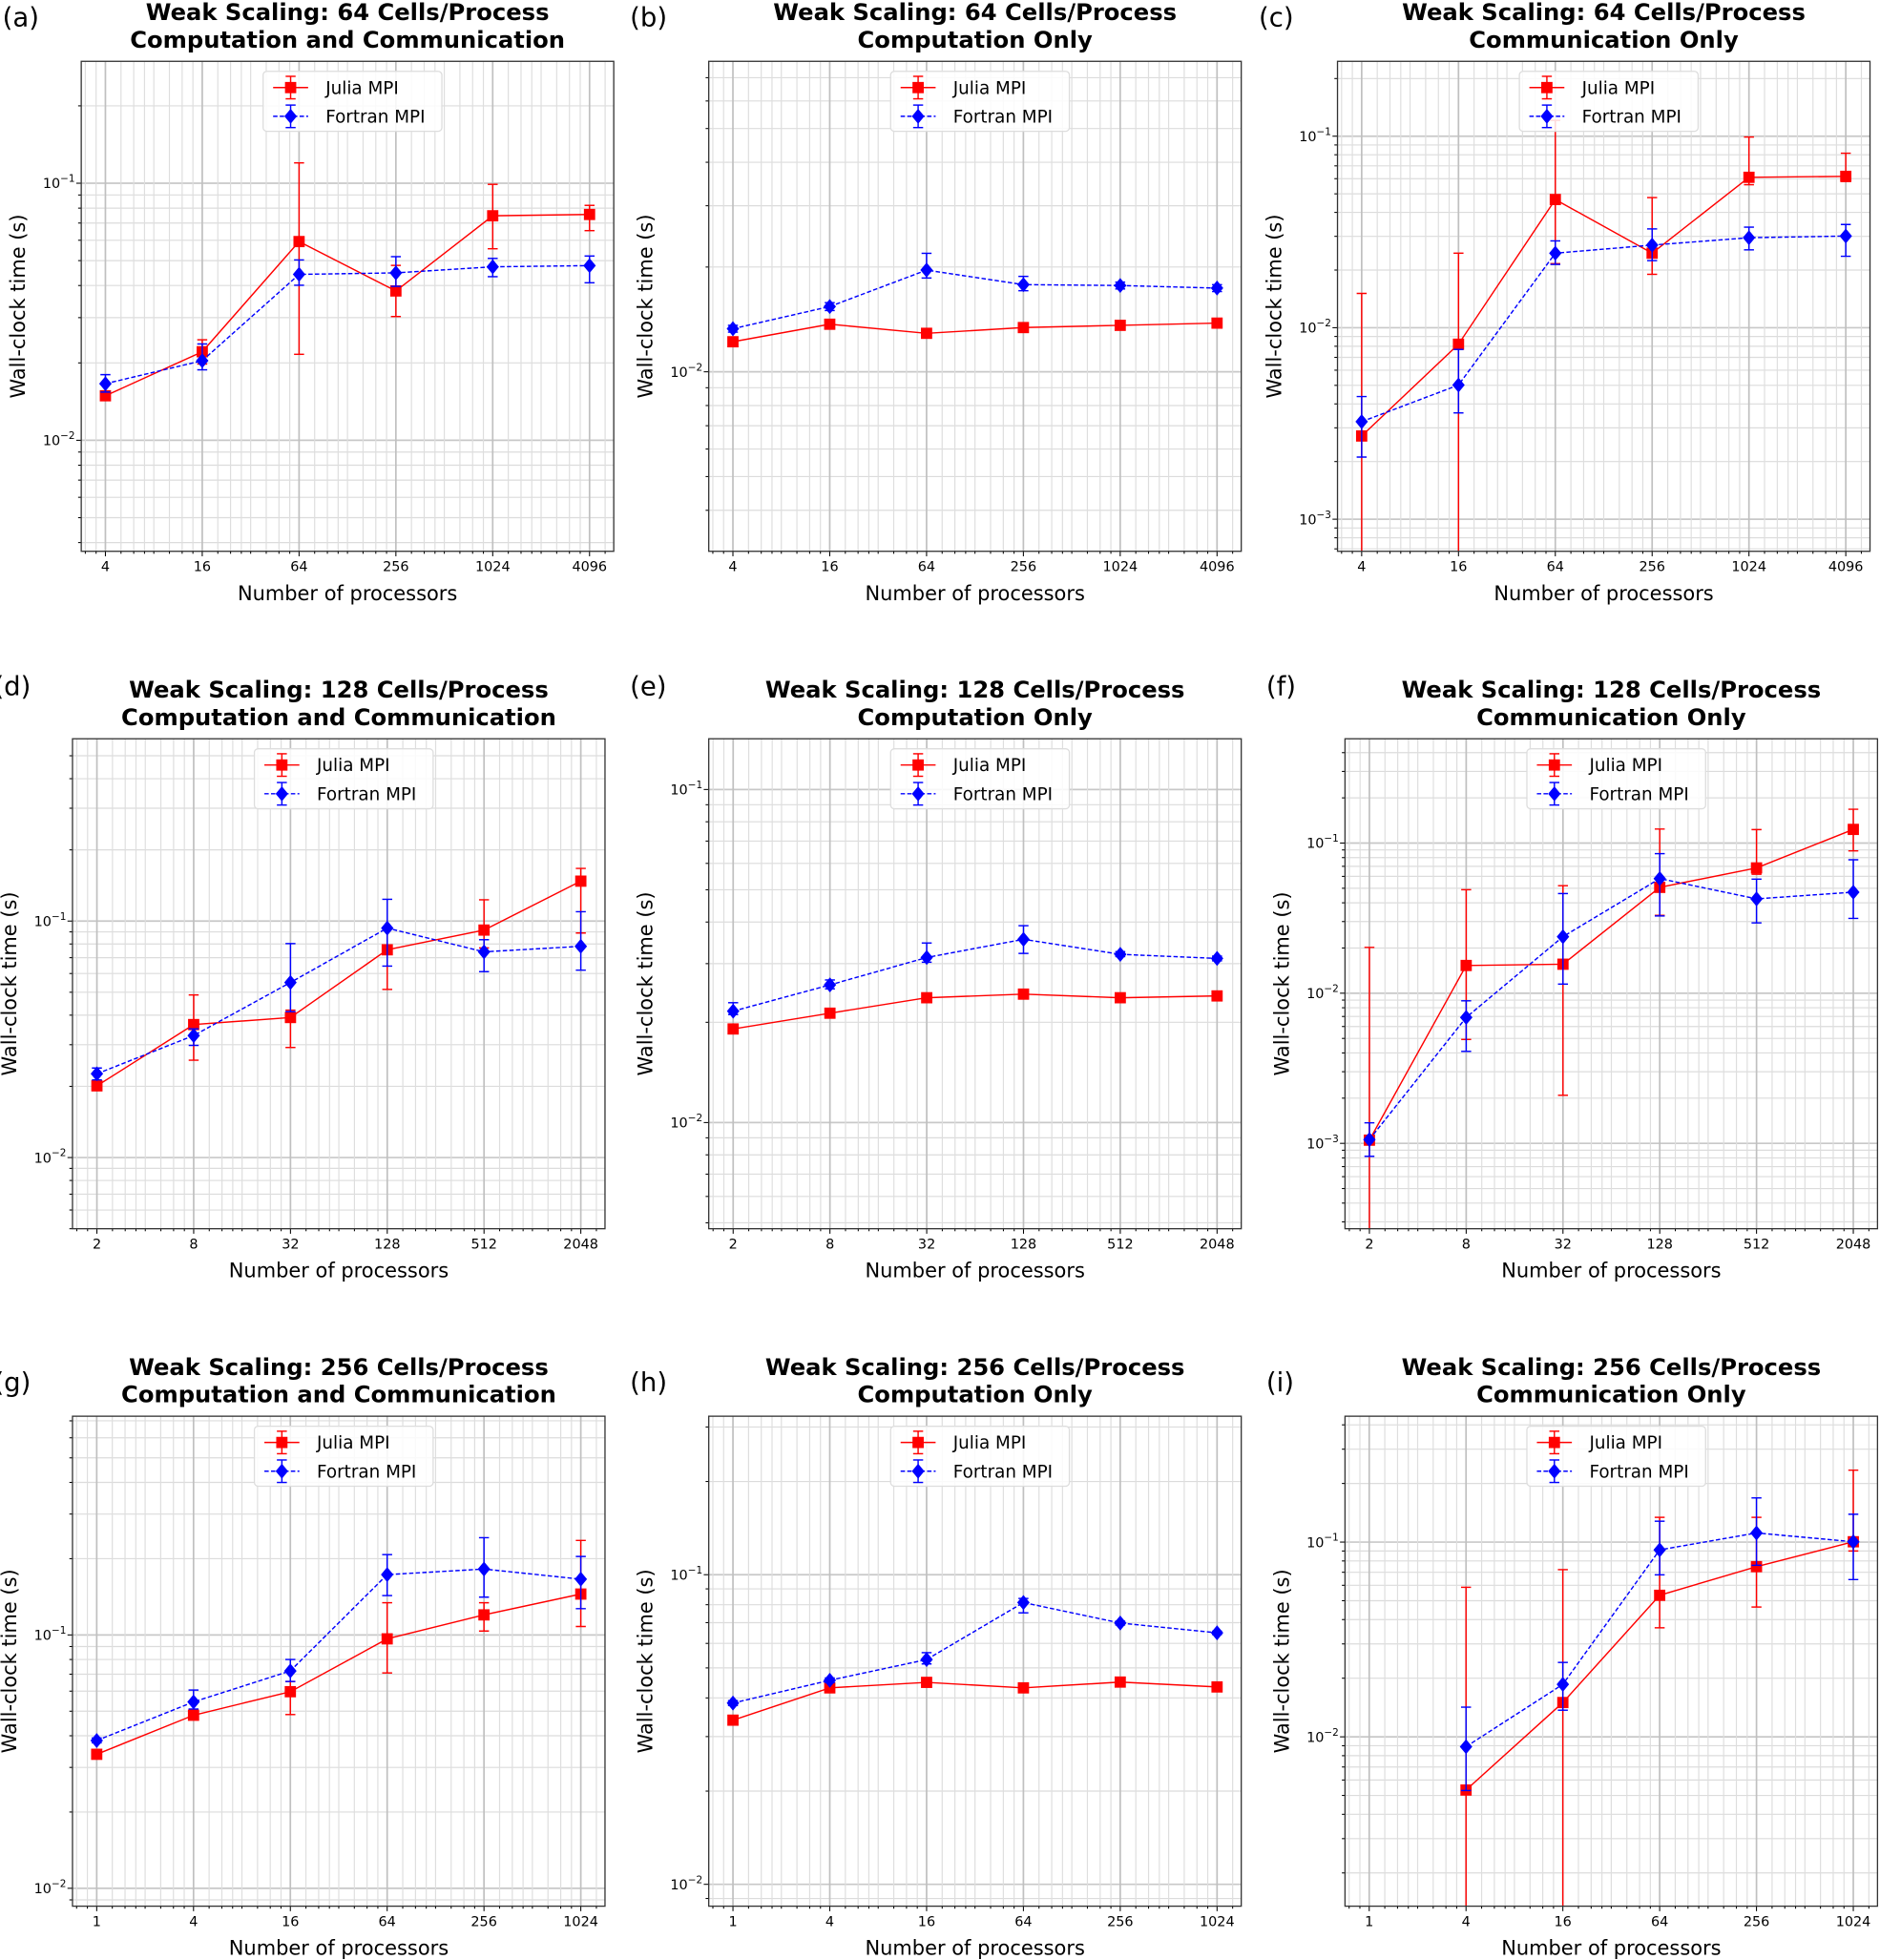 This screenshot has height=1960, width=1880. What do you see at coordinates (290, 1245) in the screenshot?
I see `x-tick-label: 32` at bounding box center [290, 1245].